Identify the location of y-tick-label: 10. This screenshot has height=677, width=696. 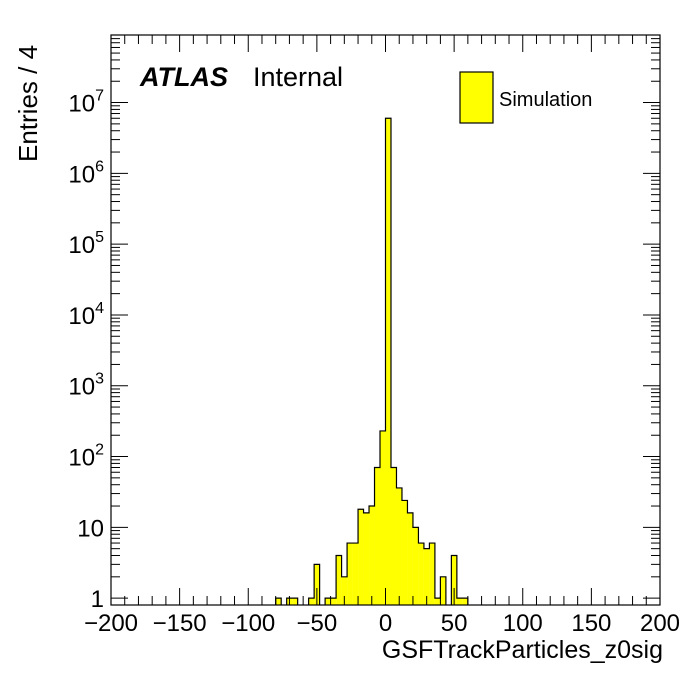
(90, 528).